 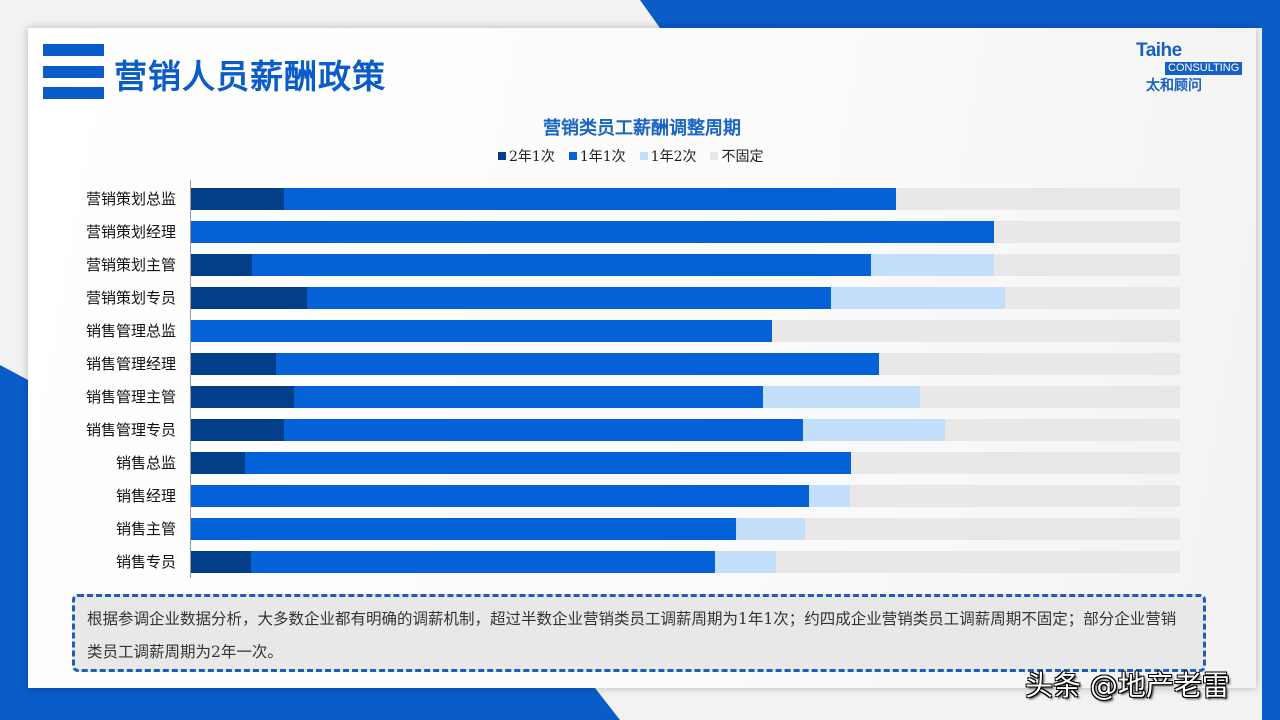 What do you see at coordinates (250, 76) in the screenshot?
I see `page-title: 营销人员薪酬政策` at bounding box center [250, 76].